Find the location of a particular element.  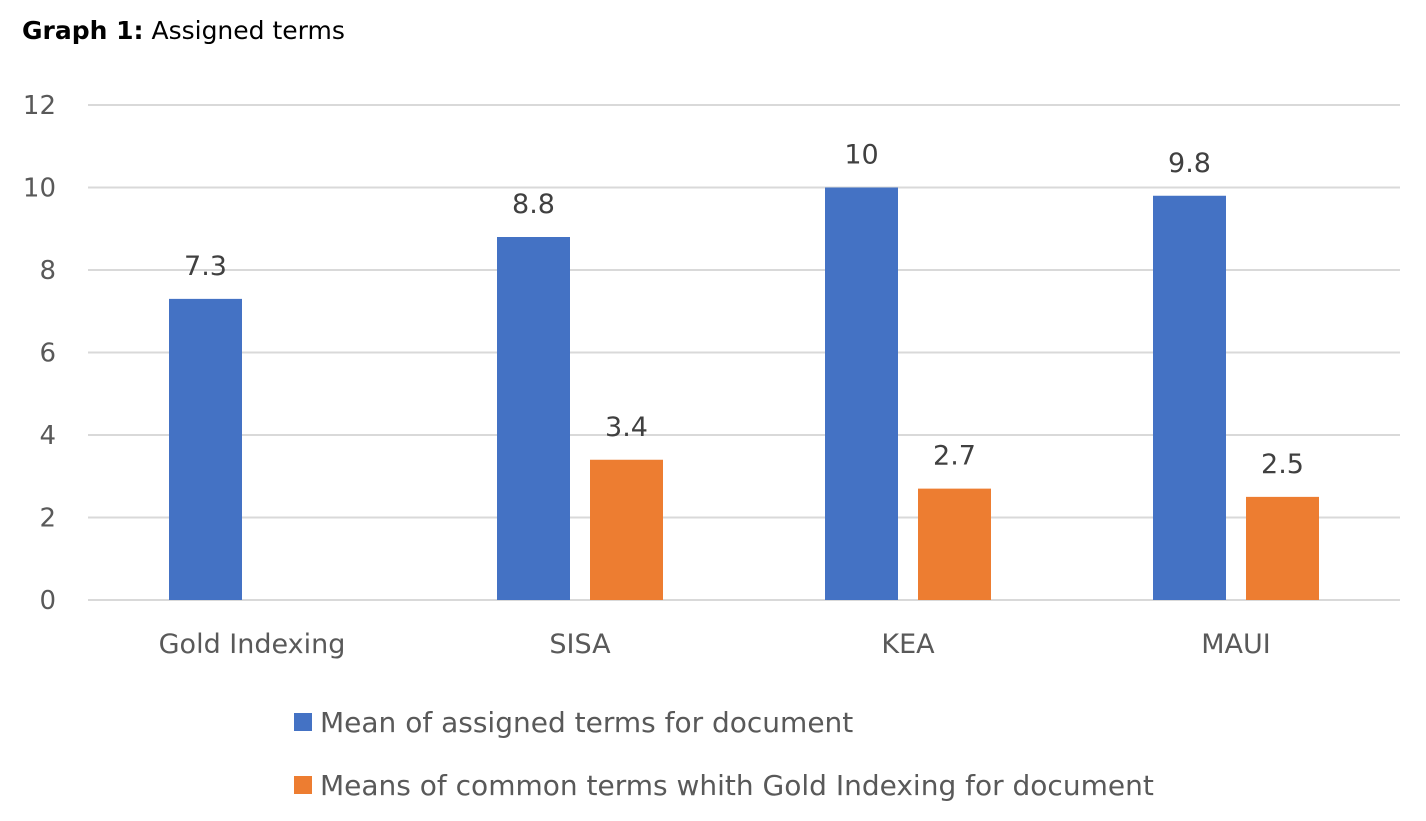

data-label: 9.8 is located at coordinates (1189, 163).